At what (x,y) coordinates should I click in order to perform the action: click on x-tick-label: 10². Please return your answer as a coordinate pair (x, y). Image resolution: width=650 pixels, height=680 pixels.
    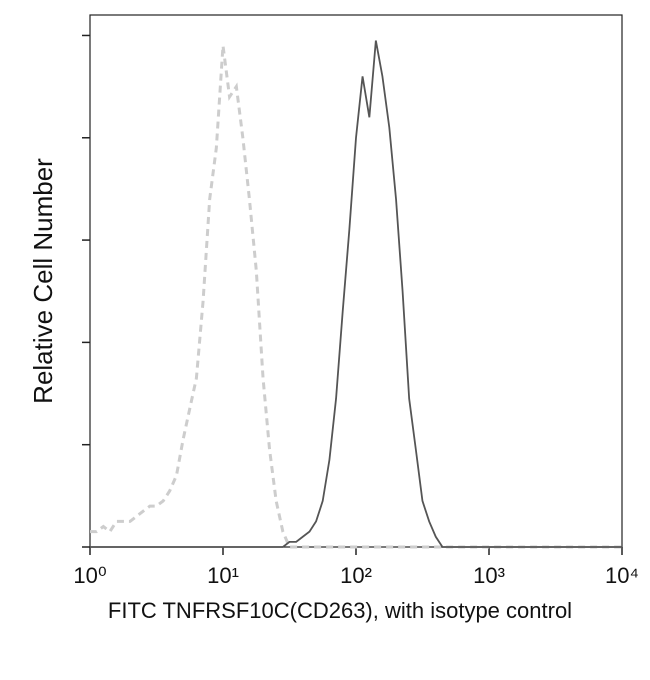
    Looking at the image, I should click on (356, 575).